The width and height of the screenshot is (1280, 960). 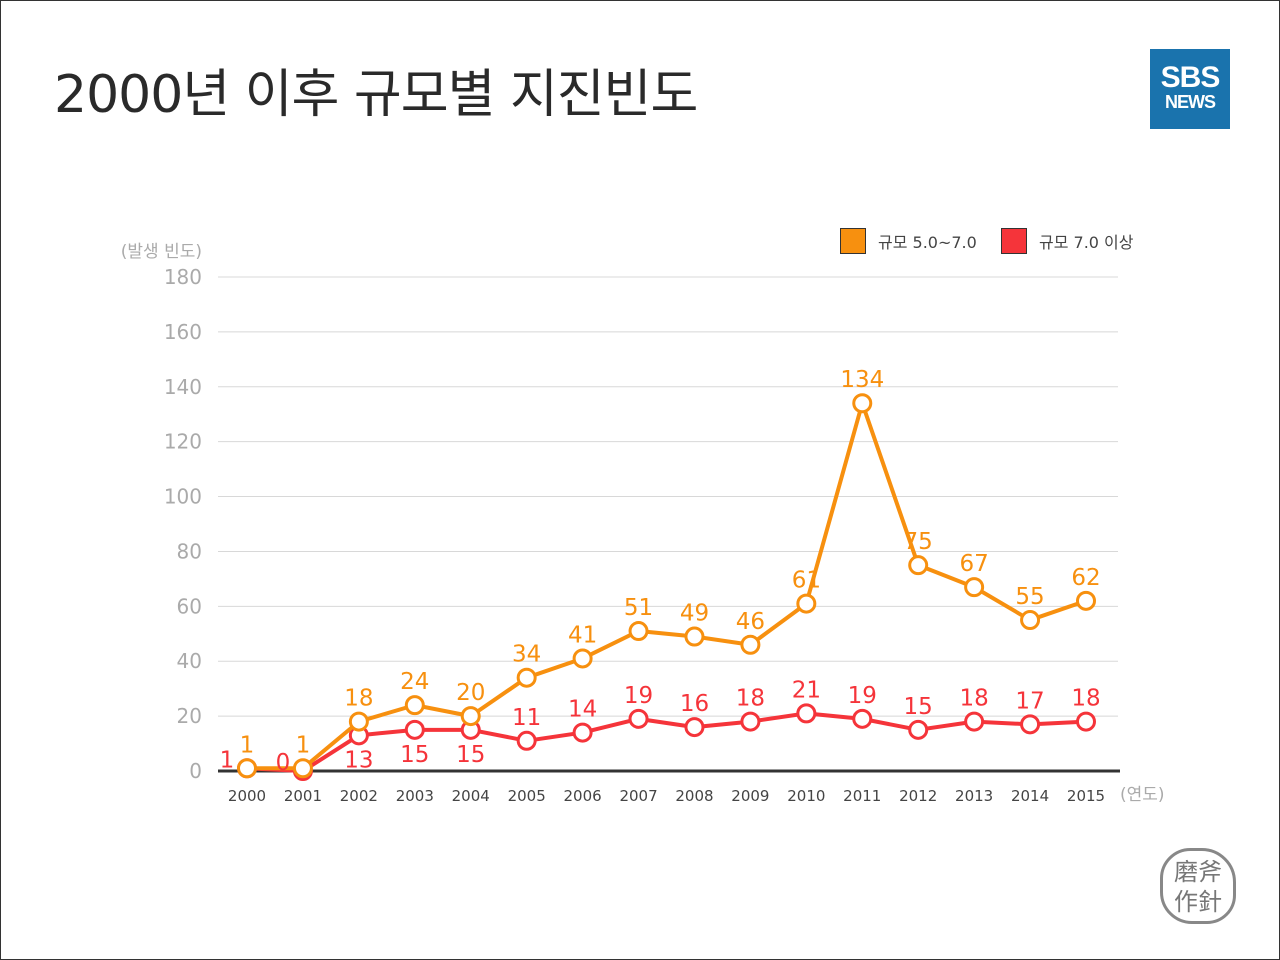 What do you see at coordinates (1142, 795) in the screenshot?
I see `x-axis-label: (연도)` at bounding box center [1142, 795].